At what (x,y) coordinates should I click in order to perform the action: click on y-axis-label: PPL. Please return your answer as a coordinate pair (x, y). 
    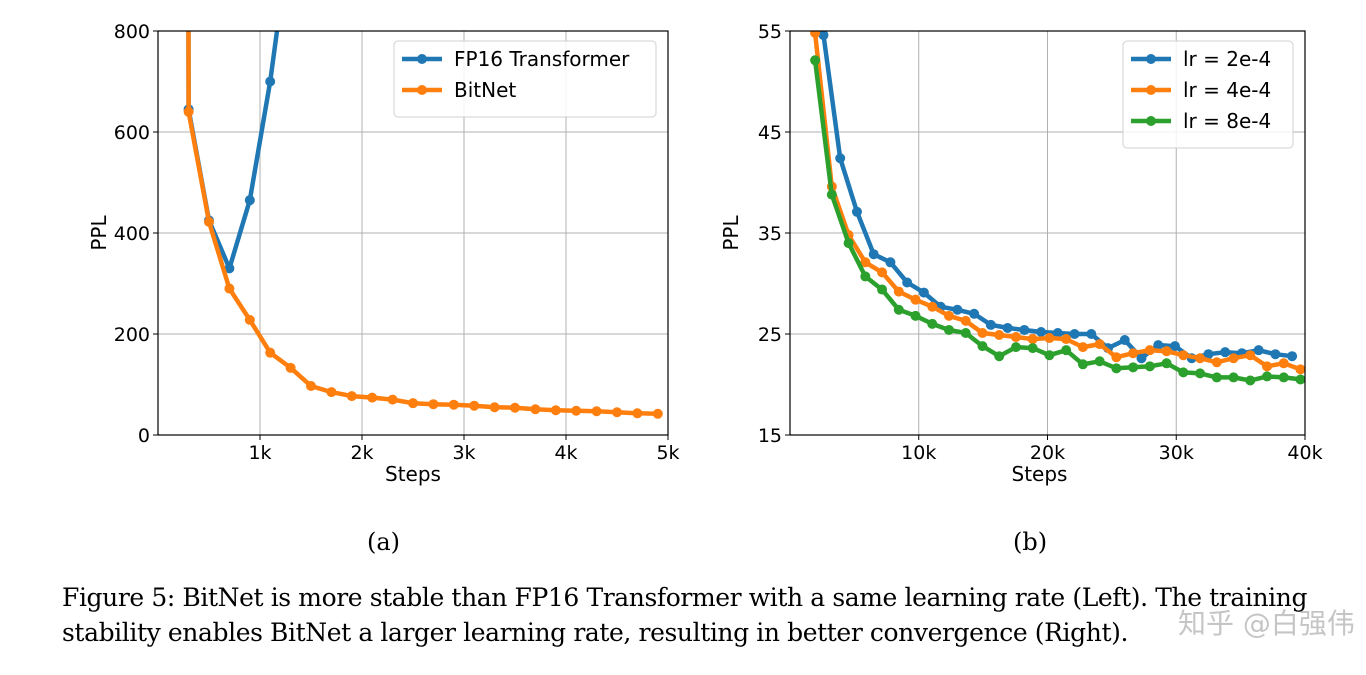
    Looking at the image, I should click on (99, 233).